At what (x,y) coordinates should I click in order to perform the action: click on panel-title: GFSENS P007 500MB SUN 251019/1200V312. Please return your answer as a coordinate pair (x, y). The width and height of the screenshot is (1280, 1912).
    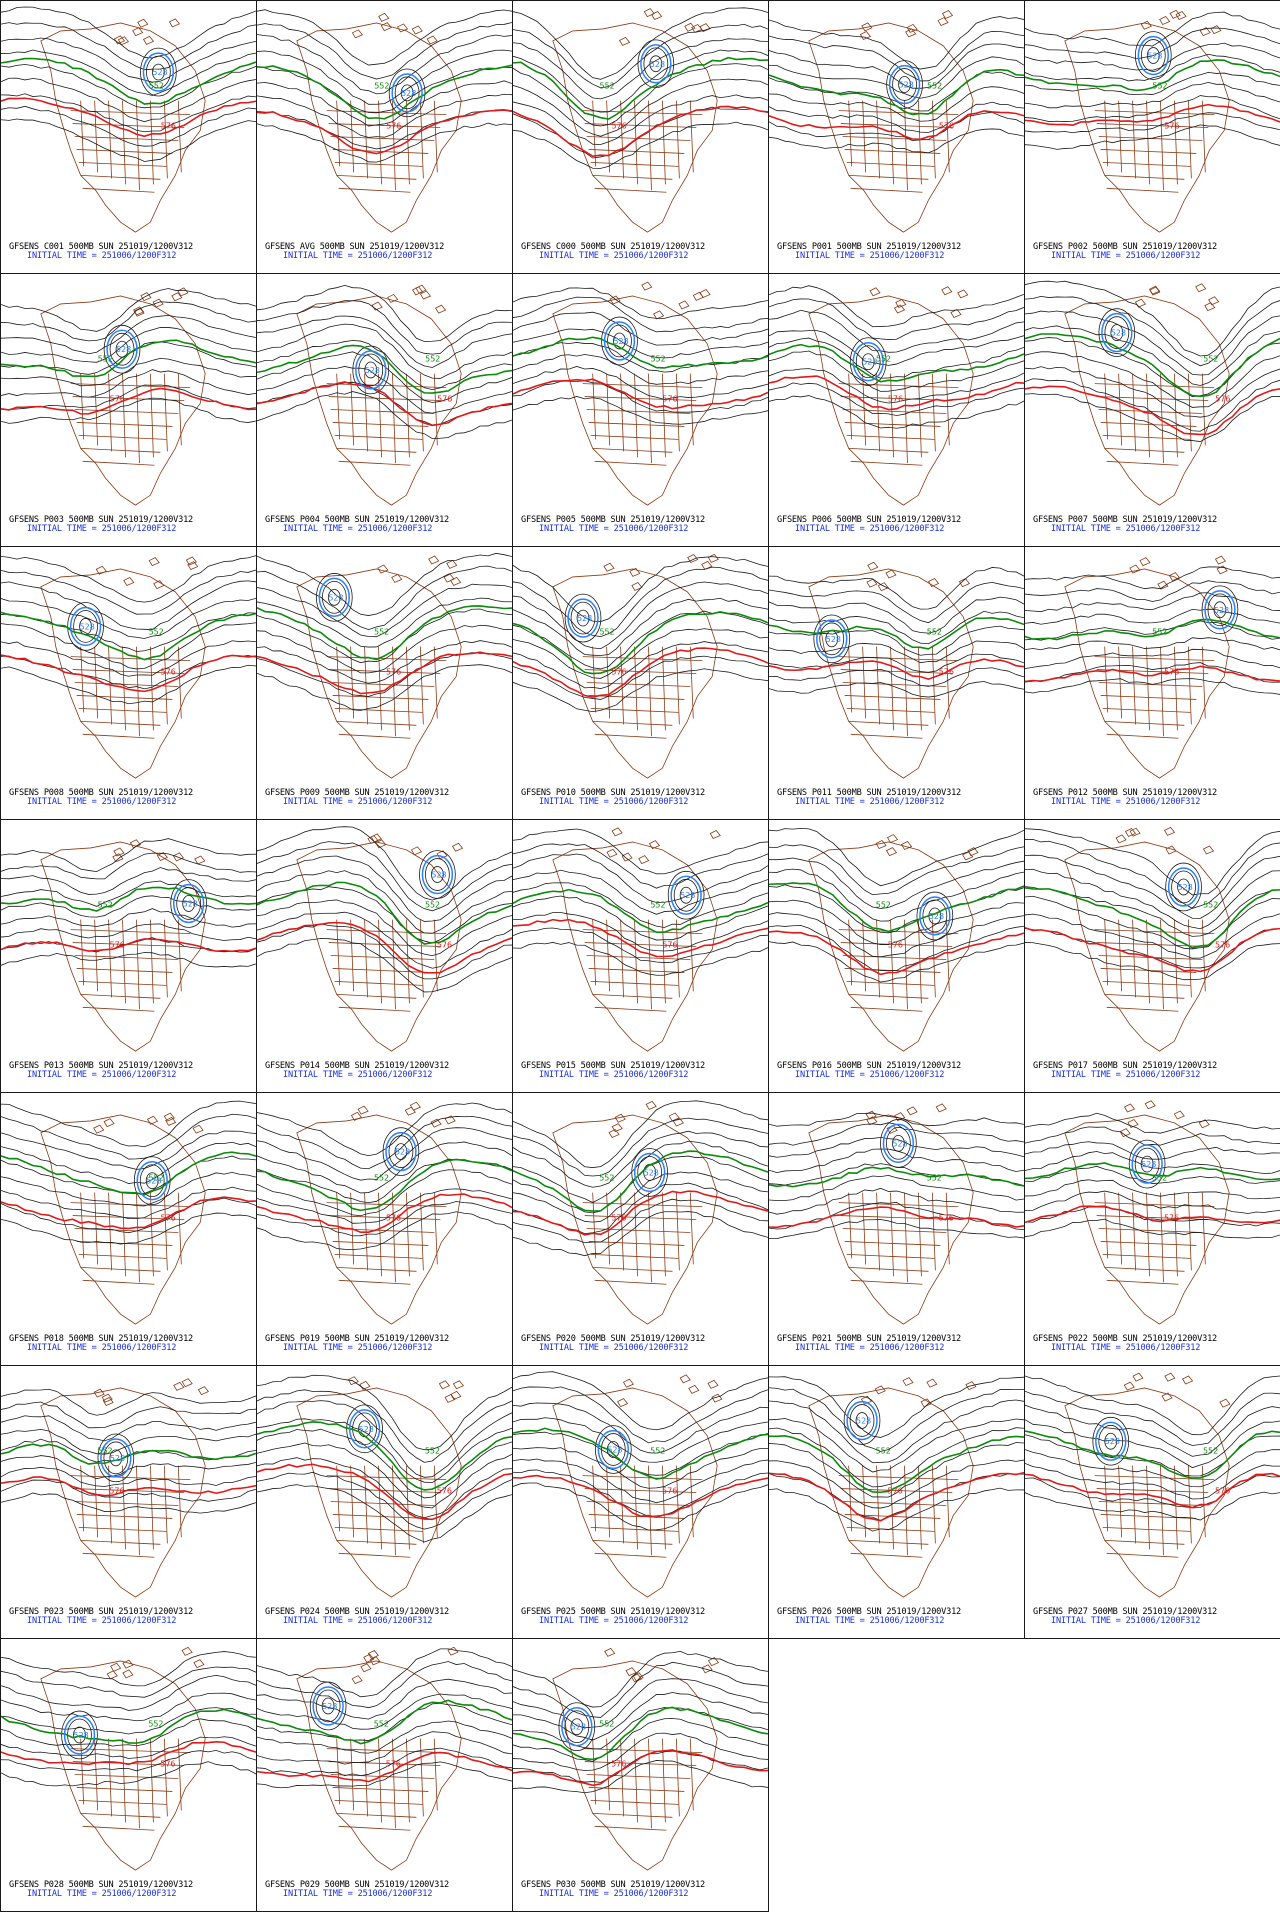
    Looking at the image, I should click on (1125, 520).